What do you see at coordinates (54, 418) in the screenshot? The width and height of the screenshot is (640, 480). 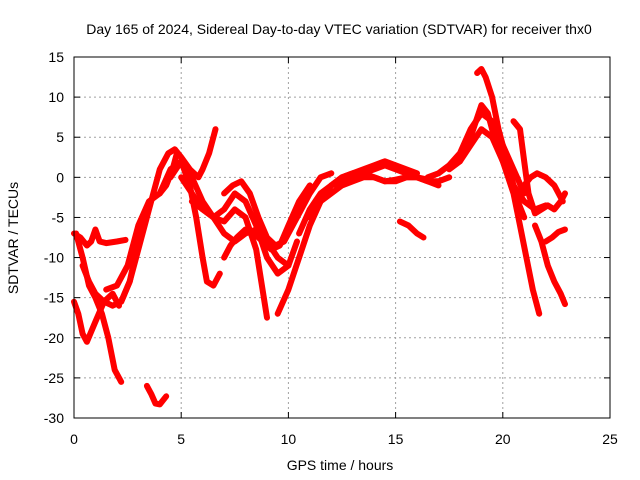 I see `y-tick-label: -30` at bounding box center [54, 418].